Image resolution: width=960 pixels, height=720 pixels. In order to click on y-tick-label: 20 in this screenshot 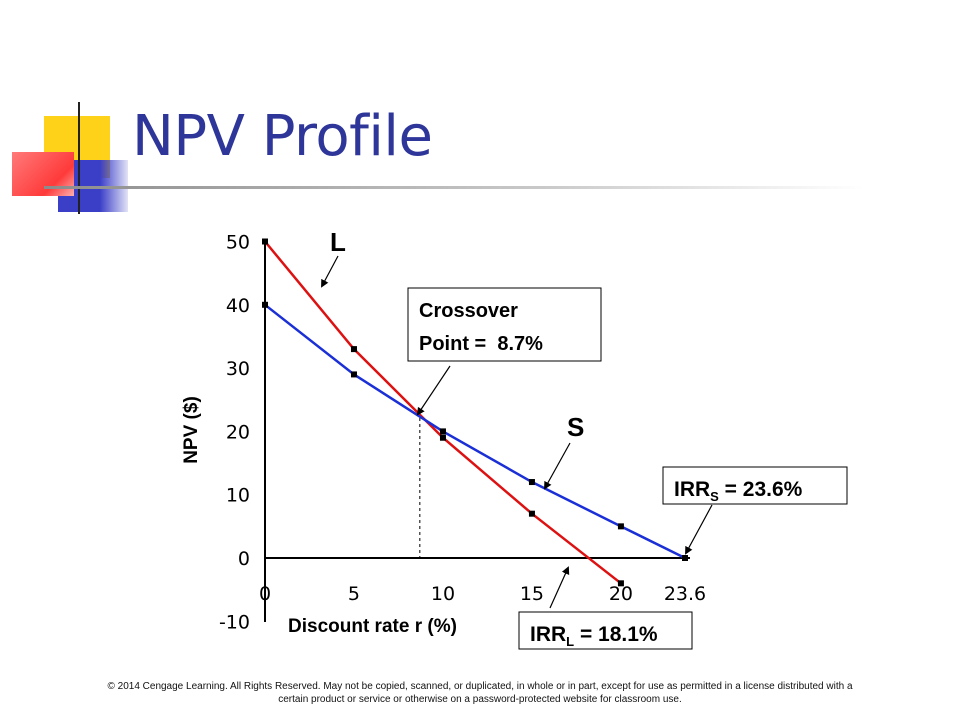, I will do `click(238, 432)`.